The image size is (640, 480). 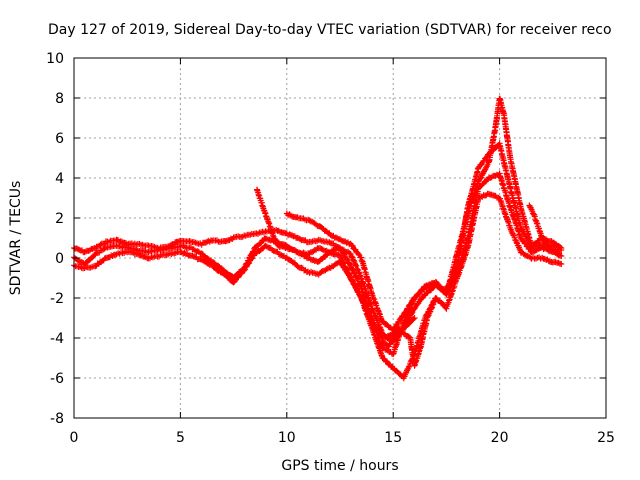 What do you see at coordinates (59, 259) in the screenshot?
I see `y-tick-label: 0` at bounding box center [59, 259].